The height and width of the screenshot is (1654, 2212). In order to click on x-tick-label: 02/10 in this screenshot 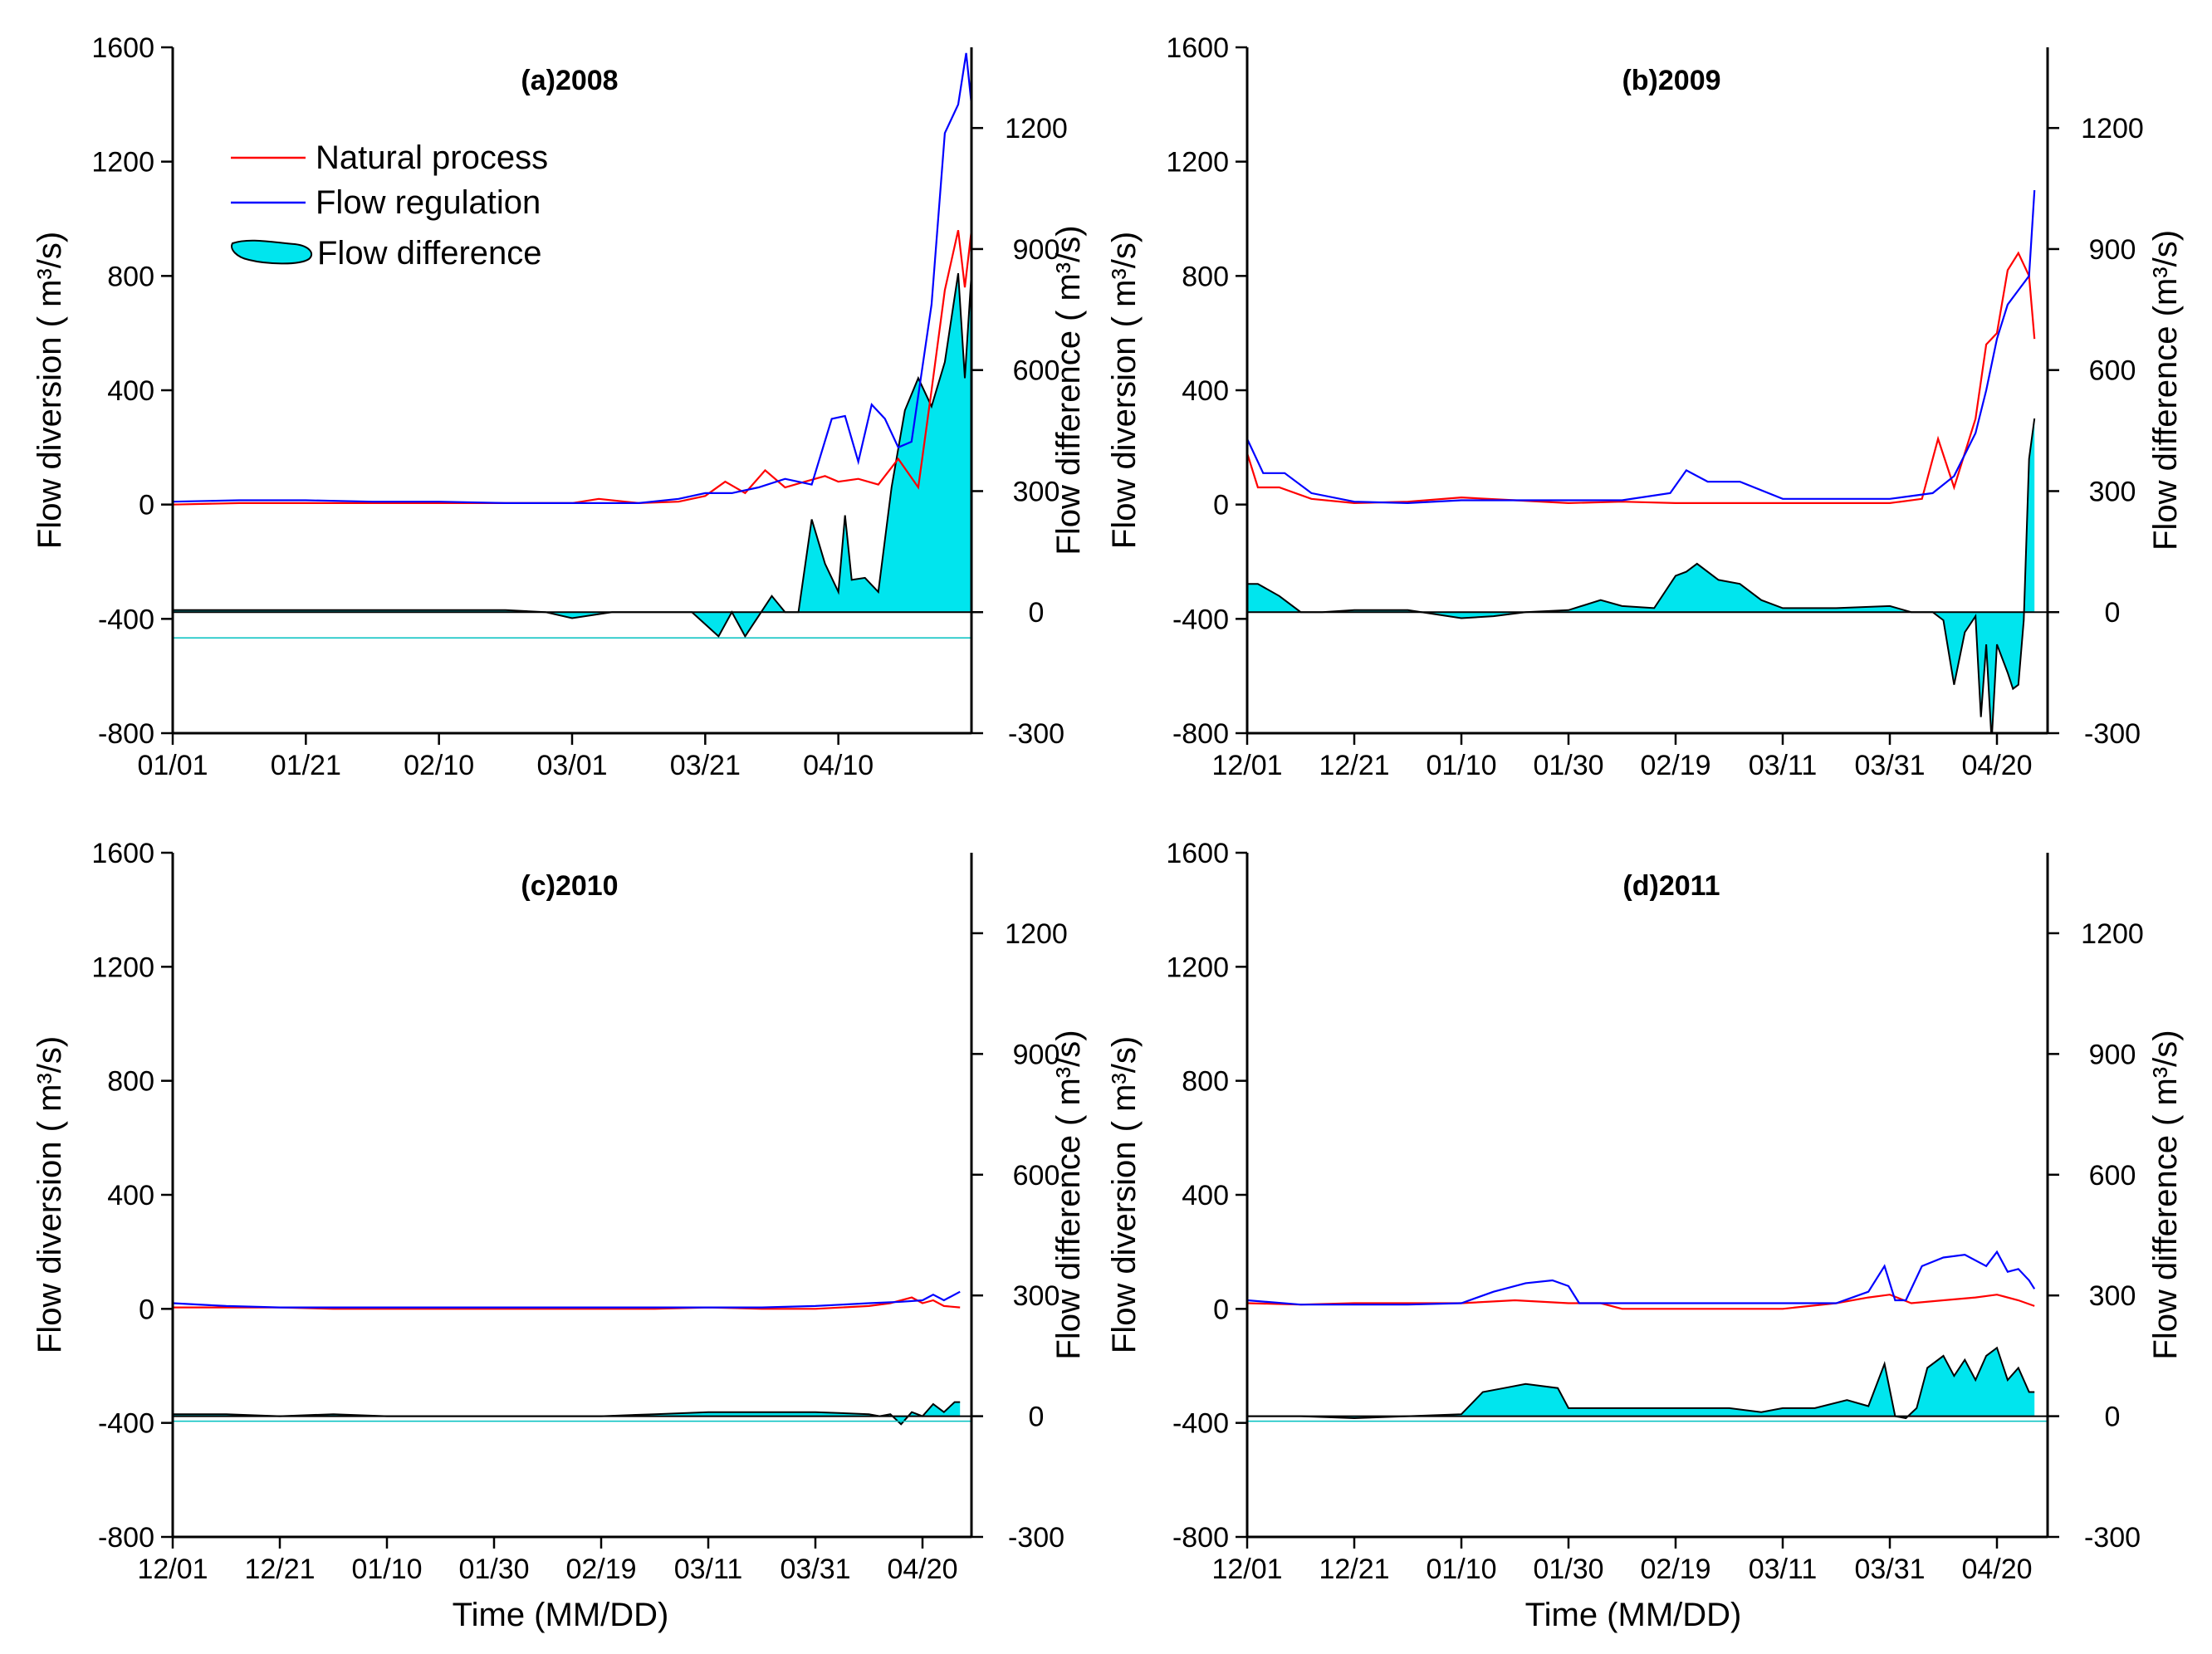, I will do `click(439, 765)`.